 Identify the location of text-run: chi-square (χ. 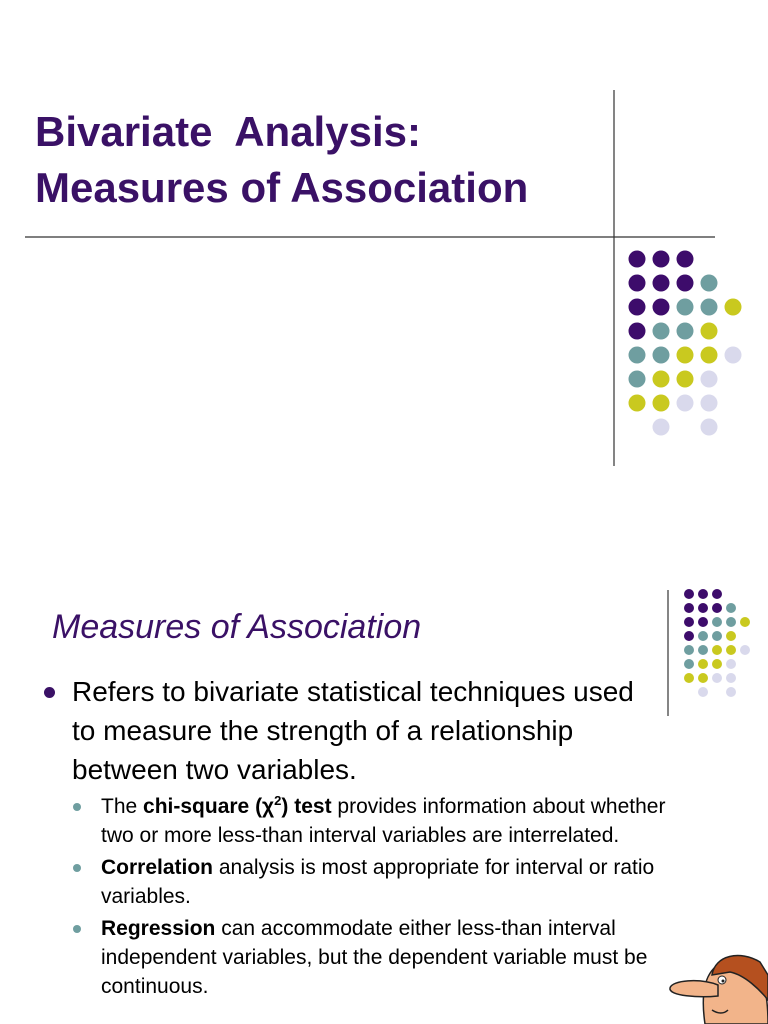
(209, 806).